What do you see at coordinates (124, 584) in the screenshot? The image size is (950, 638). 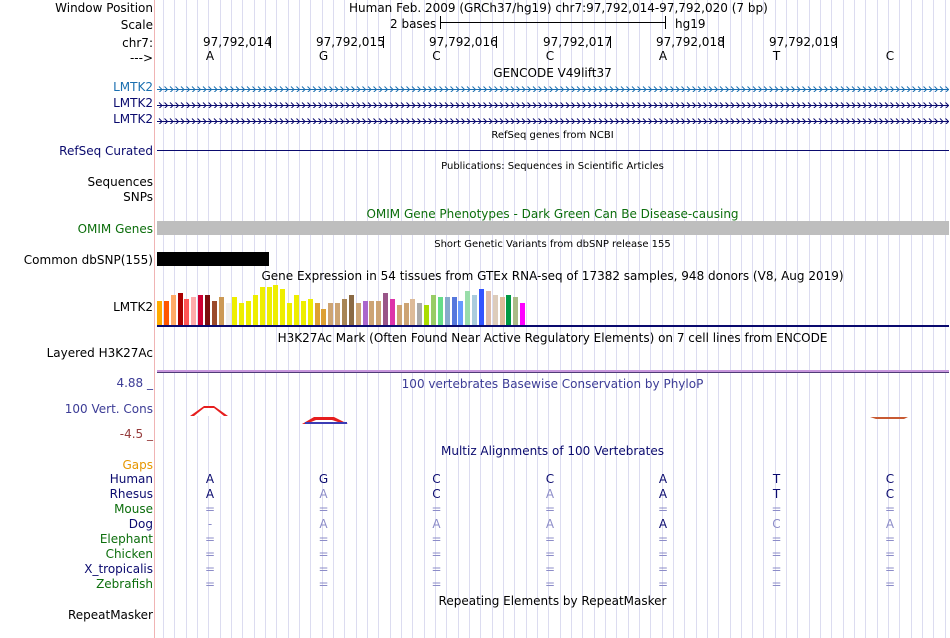 I see `multiz-species-label: Zebrafish` at bounding box center [124, 584].